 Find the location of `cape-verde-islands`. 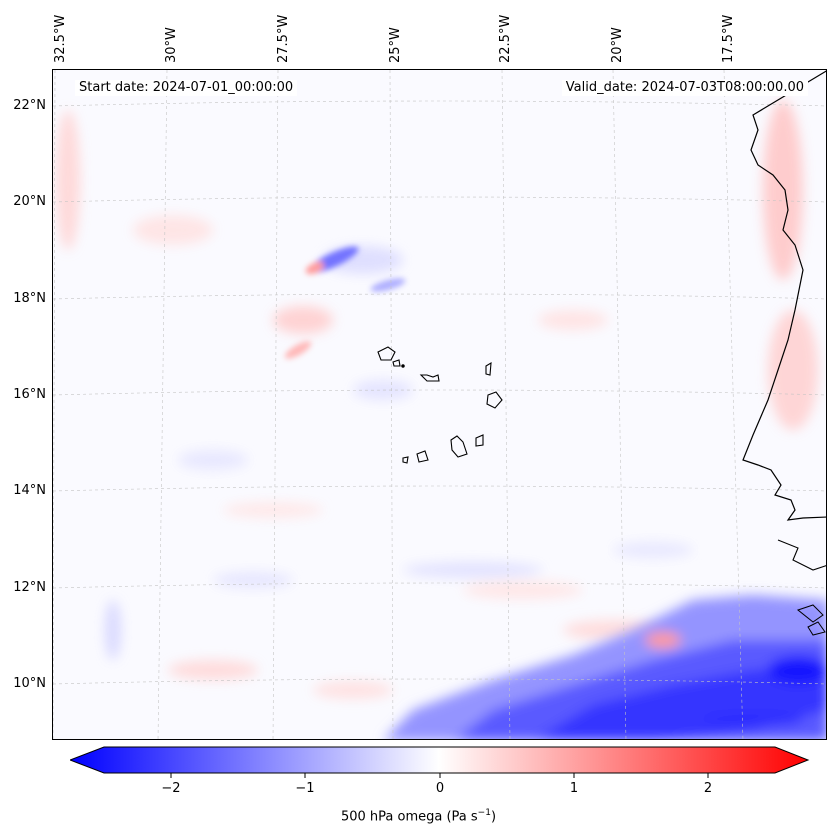

cape-verde-islands is located at coordinates (440, 405).